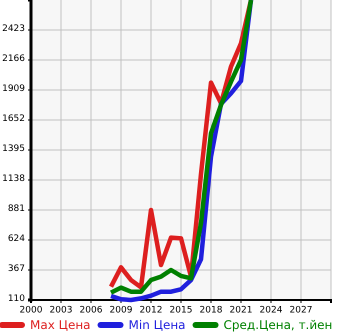 The width and height of the screenshot is (345, 335). Describe the element at coordinates (278, 325) in the screenshot. I see `legend-label: Сред.Цена, т.йен` at that location.